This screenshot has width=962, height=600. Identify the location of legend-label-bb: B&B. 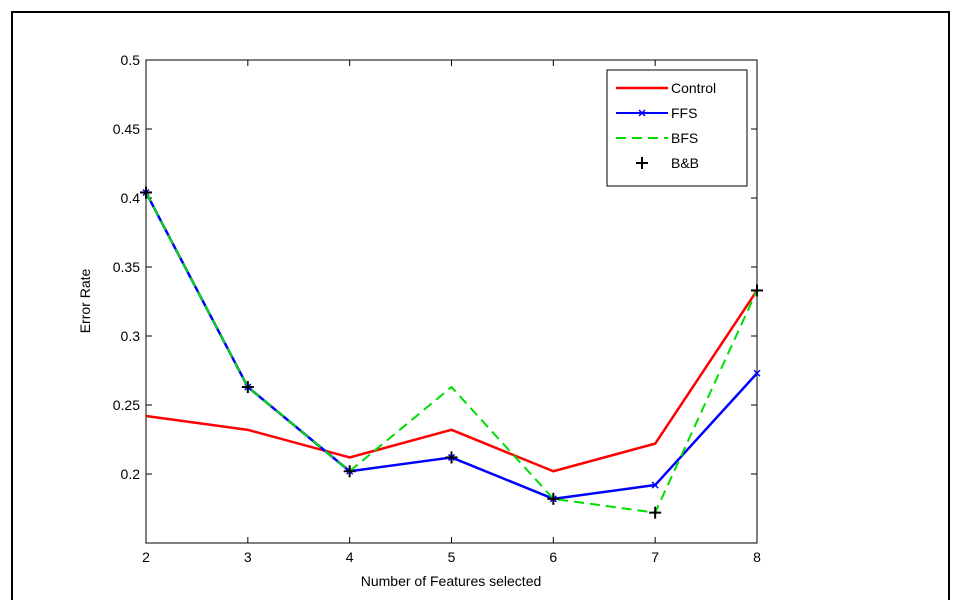
(685, 163).